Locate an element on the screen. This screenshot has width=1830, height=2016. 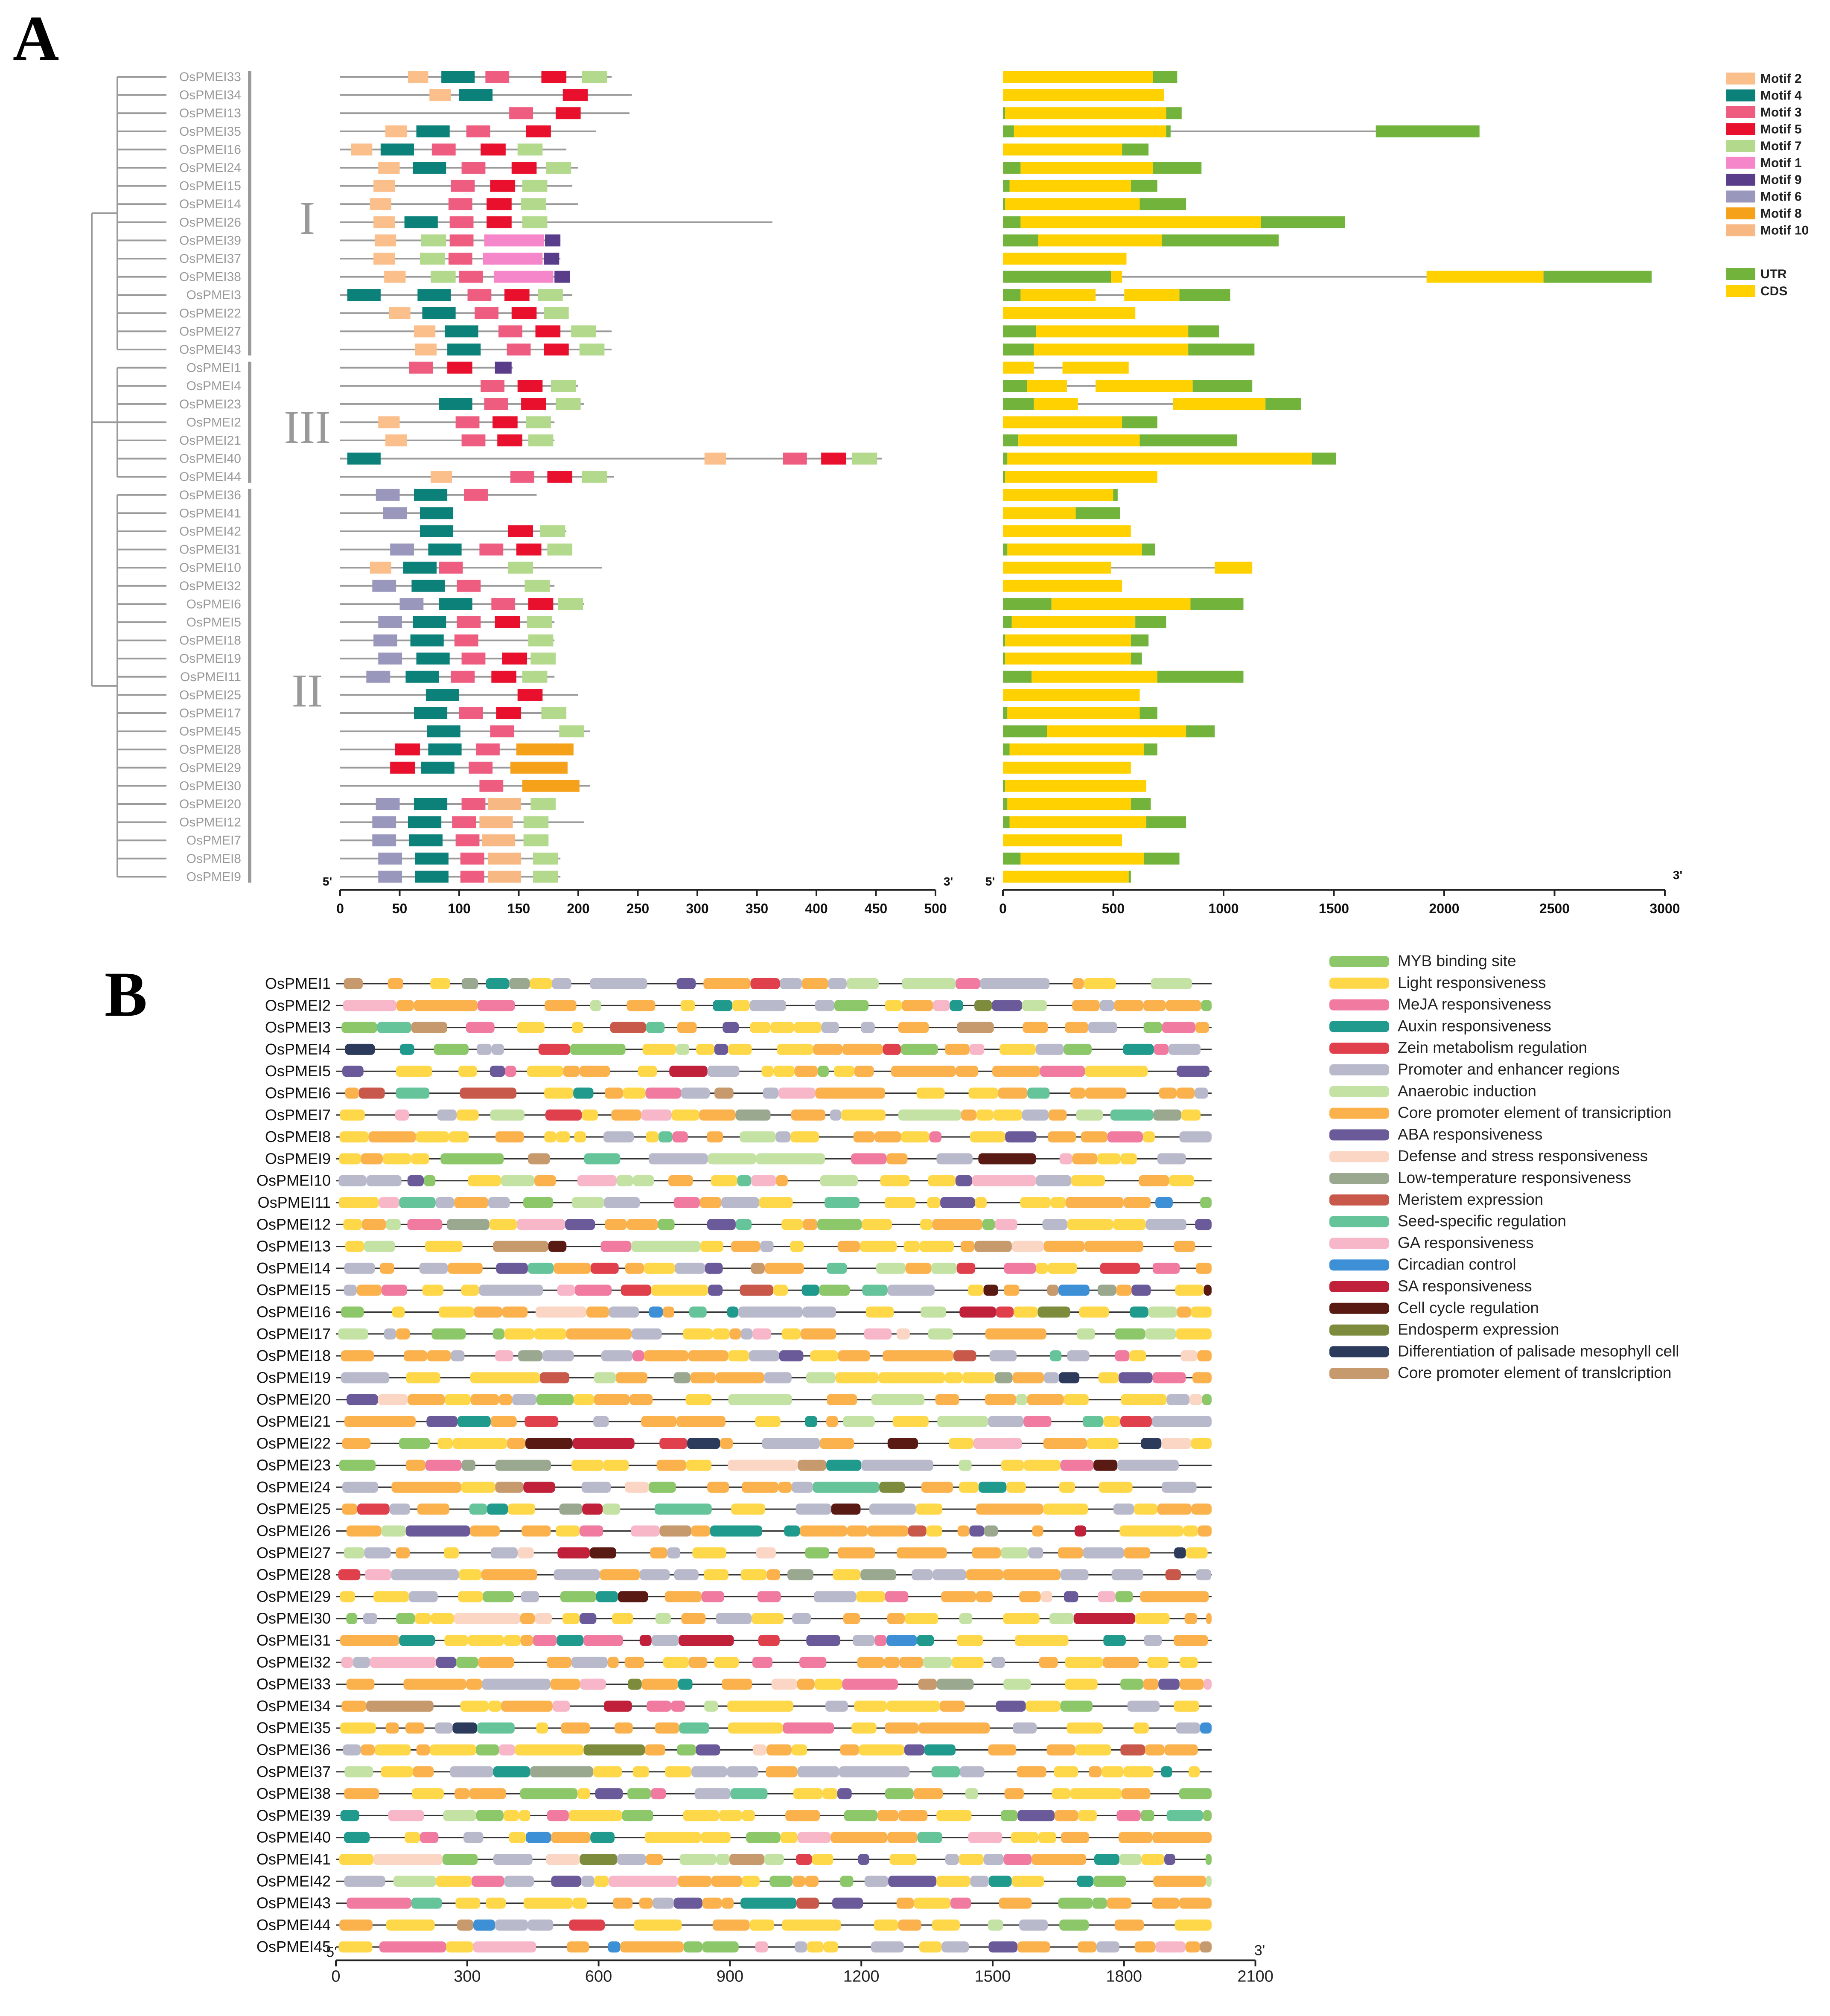
panel-letter-a: A is located at coordinates (36, 38).